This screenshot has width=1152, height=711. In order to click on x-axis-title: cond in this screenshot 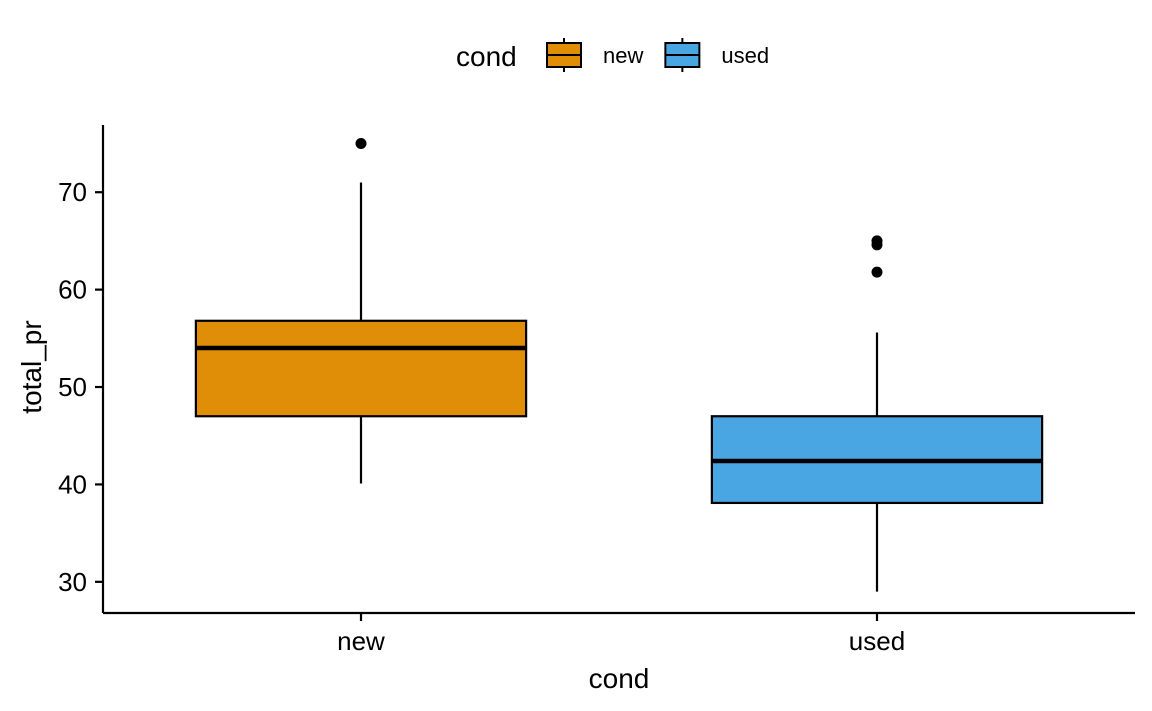, I will do `click(619, 678)`.